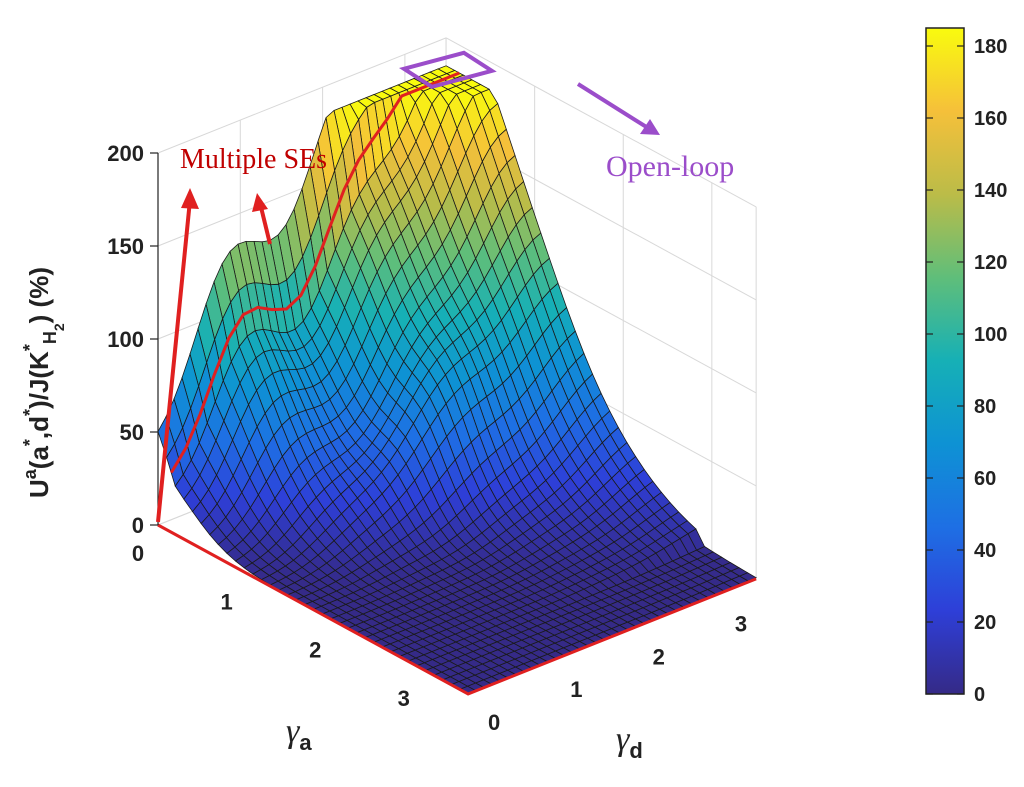 The width and height of the screenshot is (1024, 787). Describe the element at coordinates (125, 246) in the screenshot. I see `z-tick-label: 150` at that location.